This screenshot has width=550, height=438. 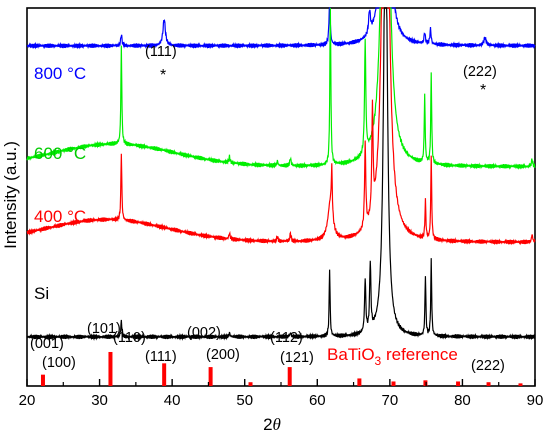 What do you see at coordinates (317, 400) in the screenshot?
I see `x-tick-label-60: 60` at bounding box center [317, 400].